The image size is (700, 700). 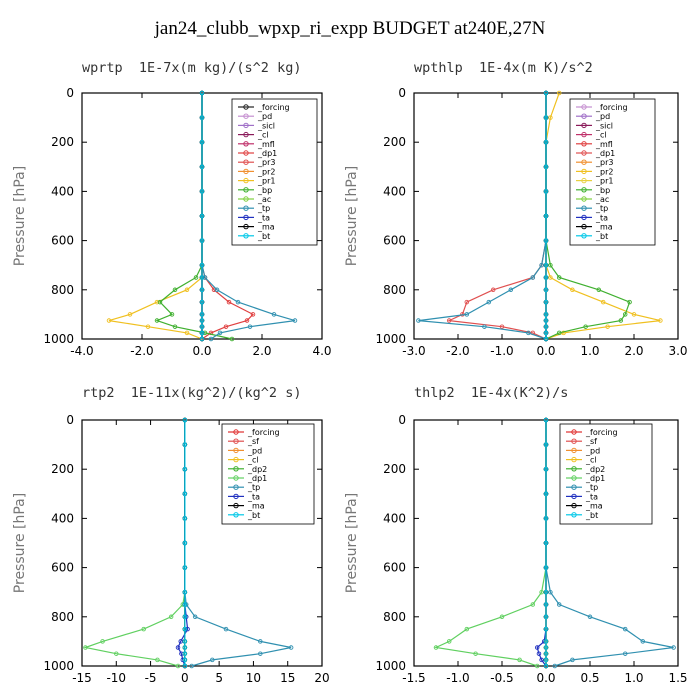 I want to click on x-tick-label: 5, so click(x=219, y=678).